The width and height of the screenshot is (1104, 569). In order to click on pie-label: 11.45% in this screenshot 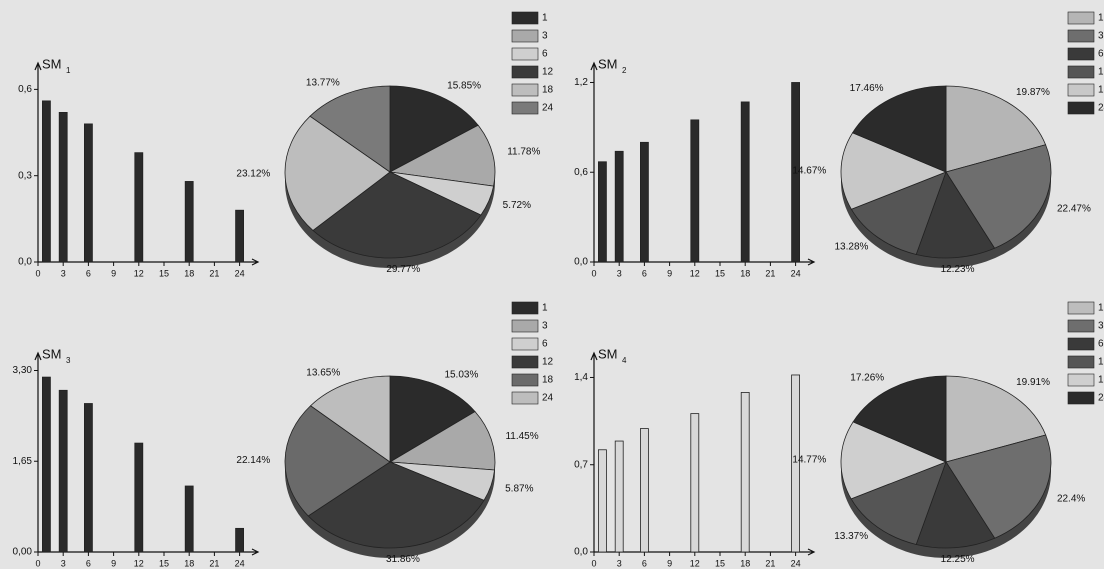, I will do `click(521, 436)`.